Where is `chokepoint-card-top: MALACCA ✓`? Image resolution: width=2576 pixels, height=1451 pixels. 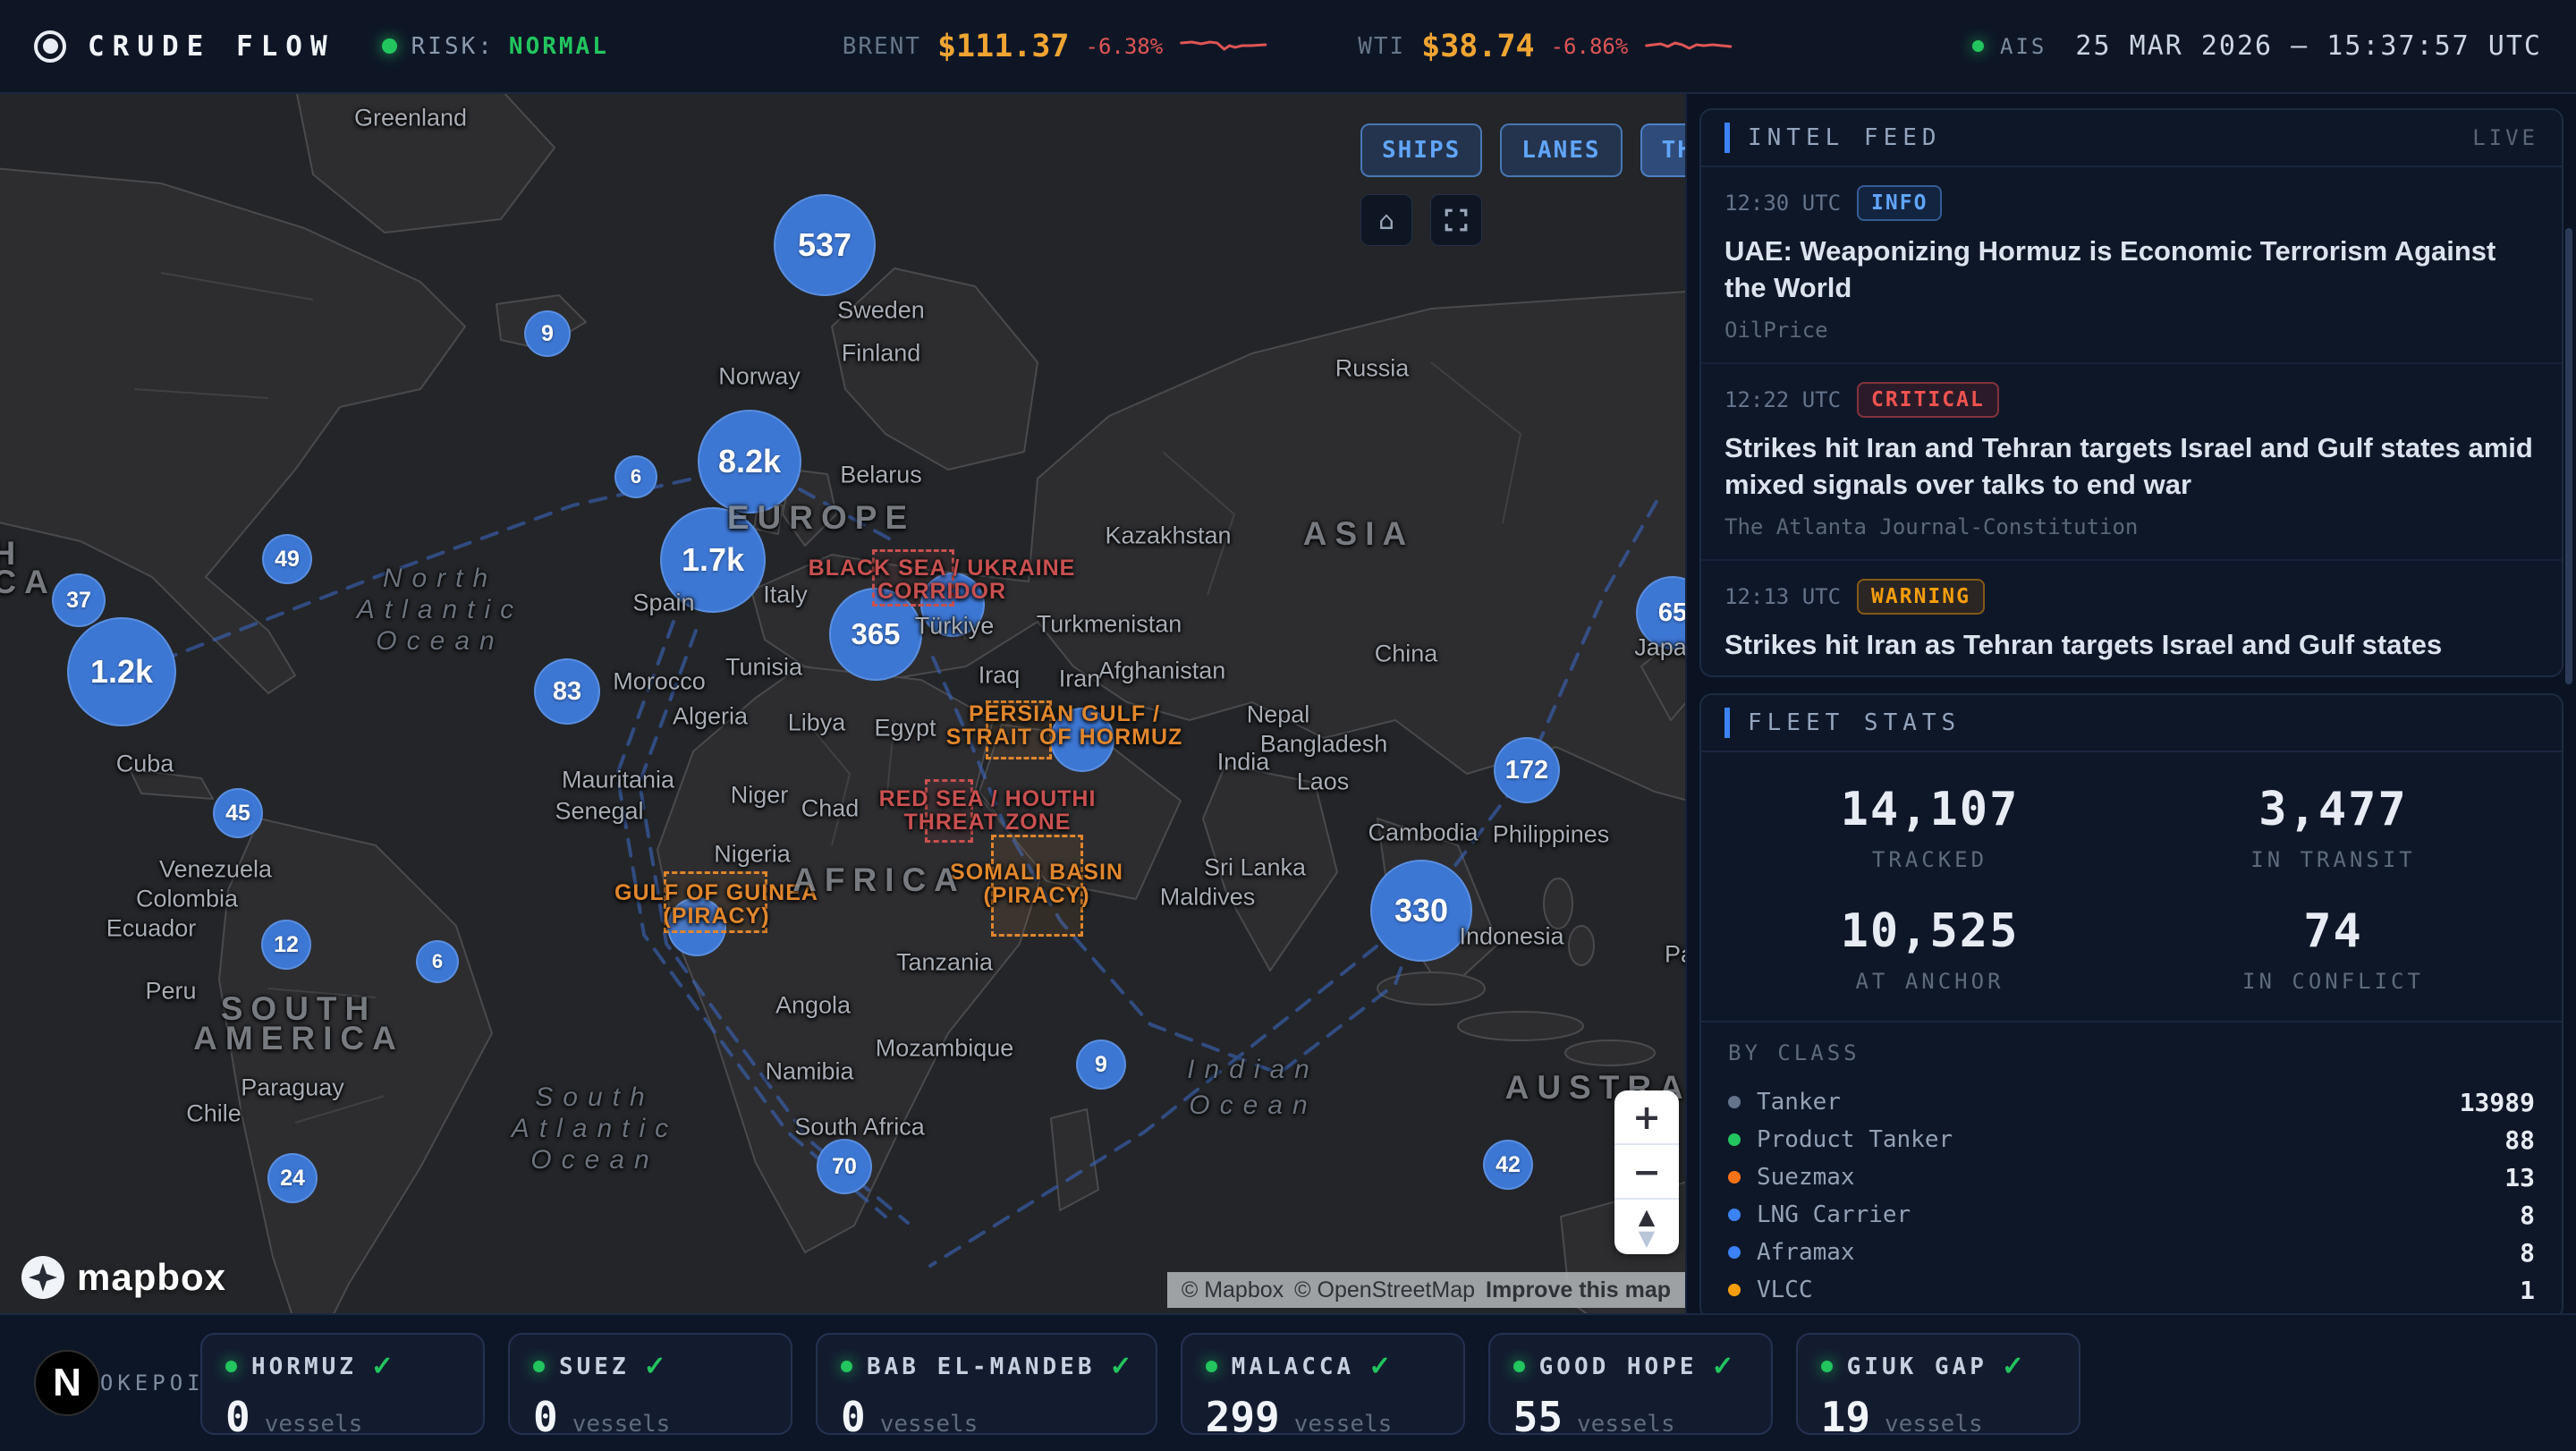 chokepoint-card-top: MALACCA ✓ is located at coordinates (1322, 1366).